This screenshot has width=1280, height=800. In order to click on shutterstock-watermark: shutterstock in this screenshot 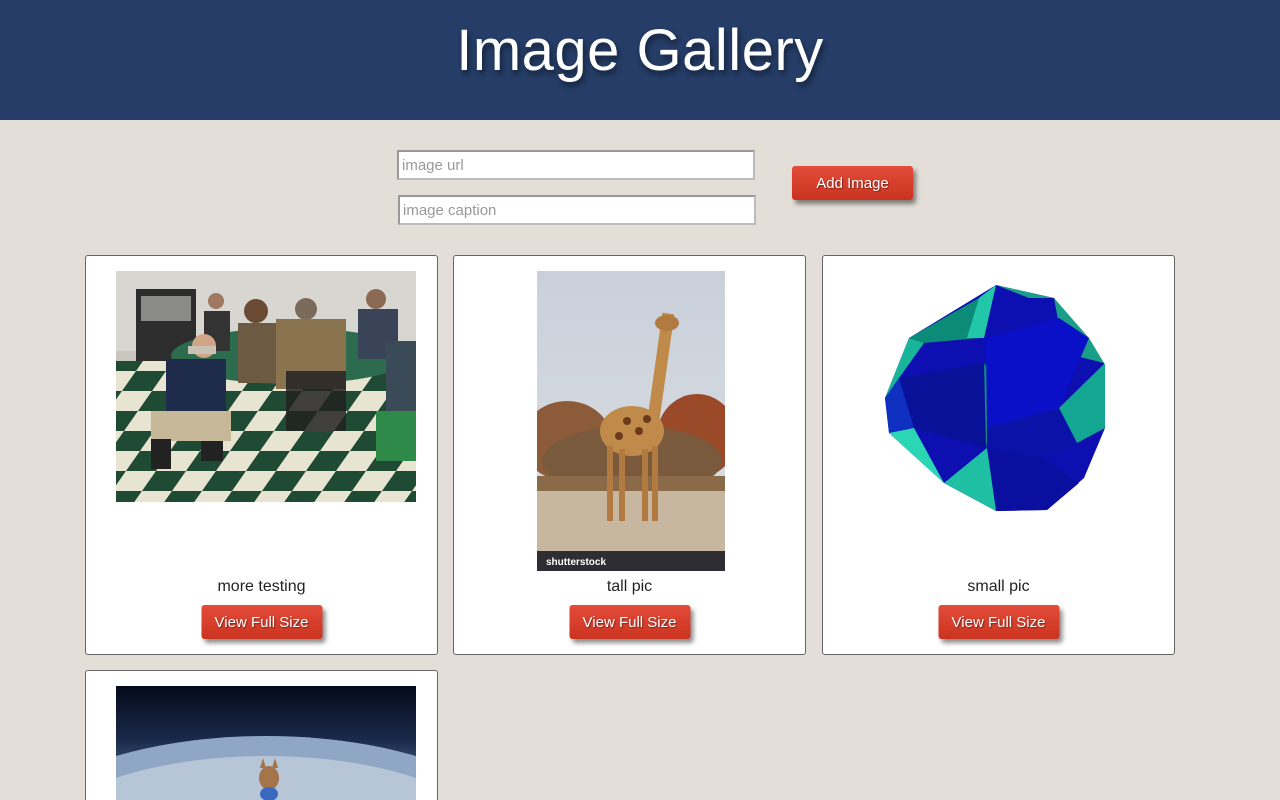, I will do `click(576, 562)`.